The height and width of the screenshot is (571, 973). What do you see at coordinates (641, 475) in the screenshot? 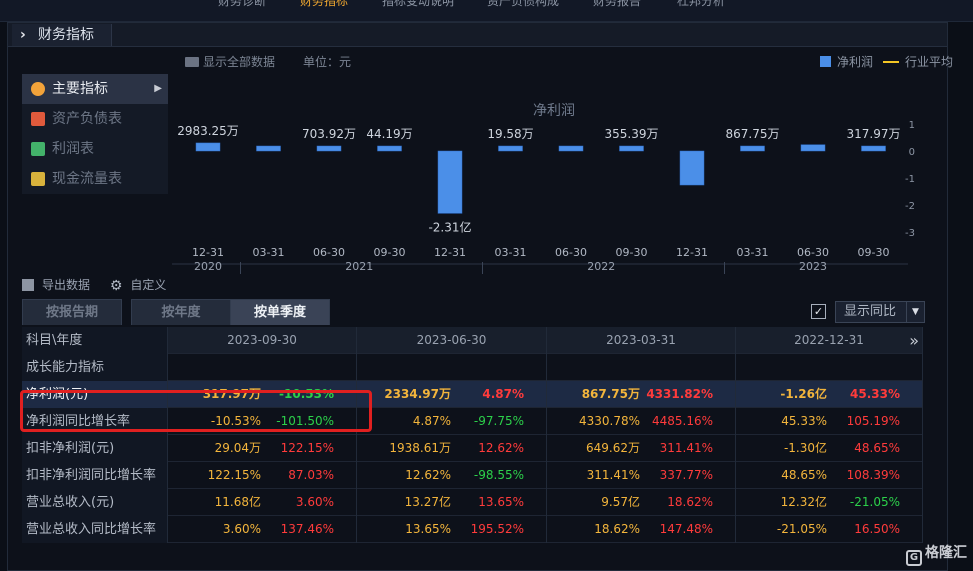
I see `cell-group: 311.41% 337.77%` at bounding box center [641, 475].